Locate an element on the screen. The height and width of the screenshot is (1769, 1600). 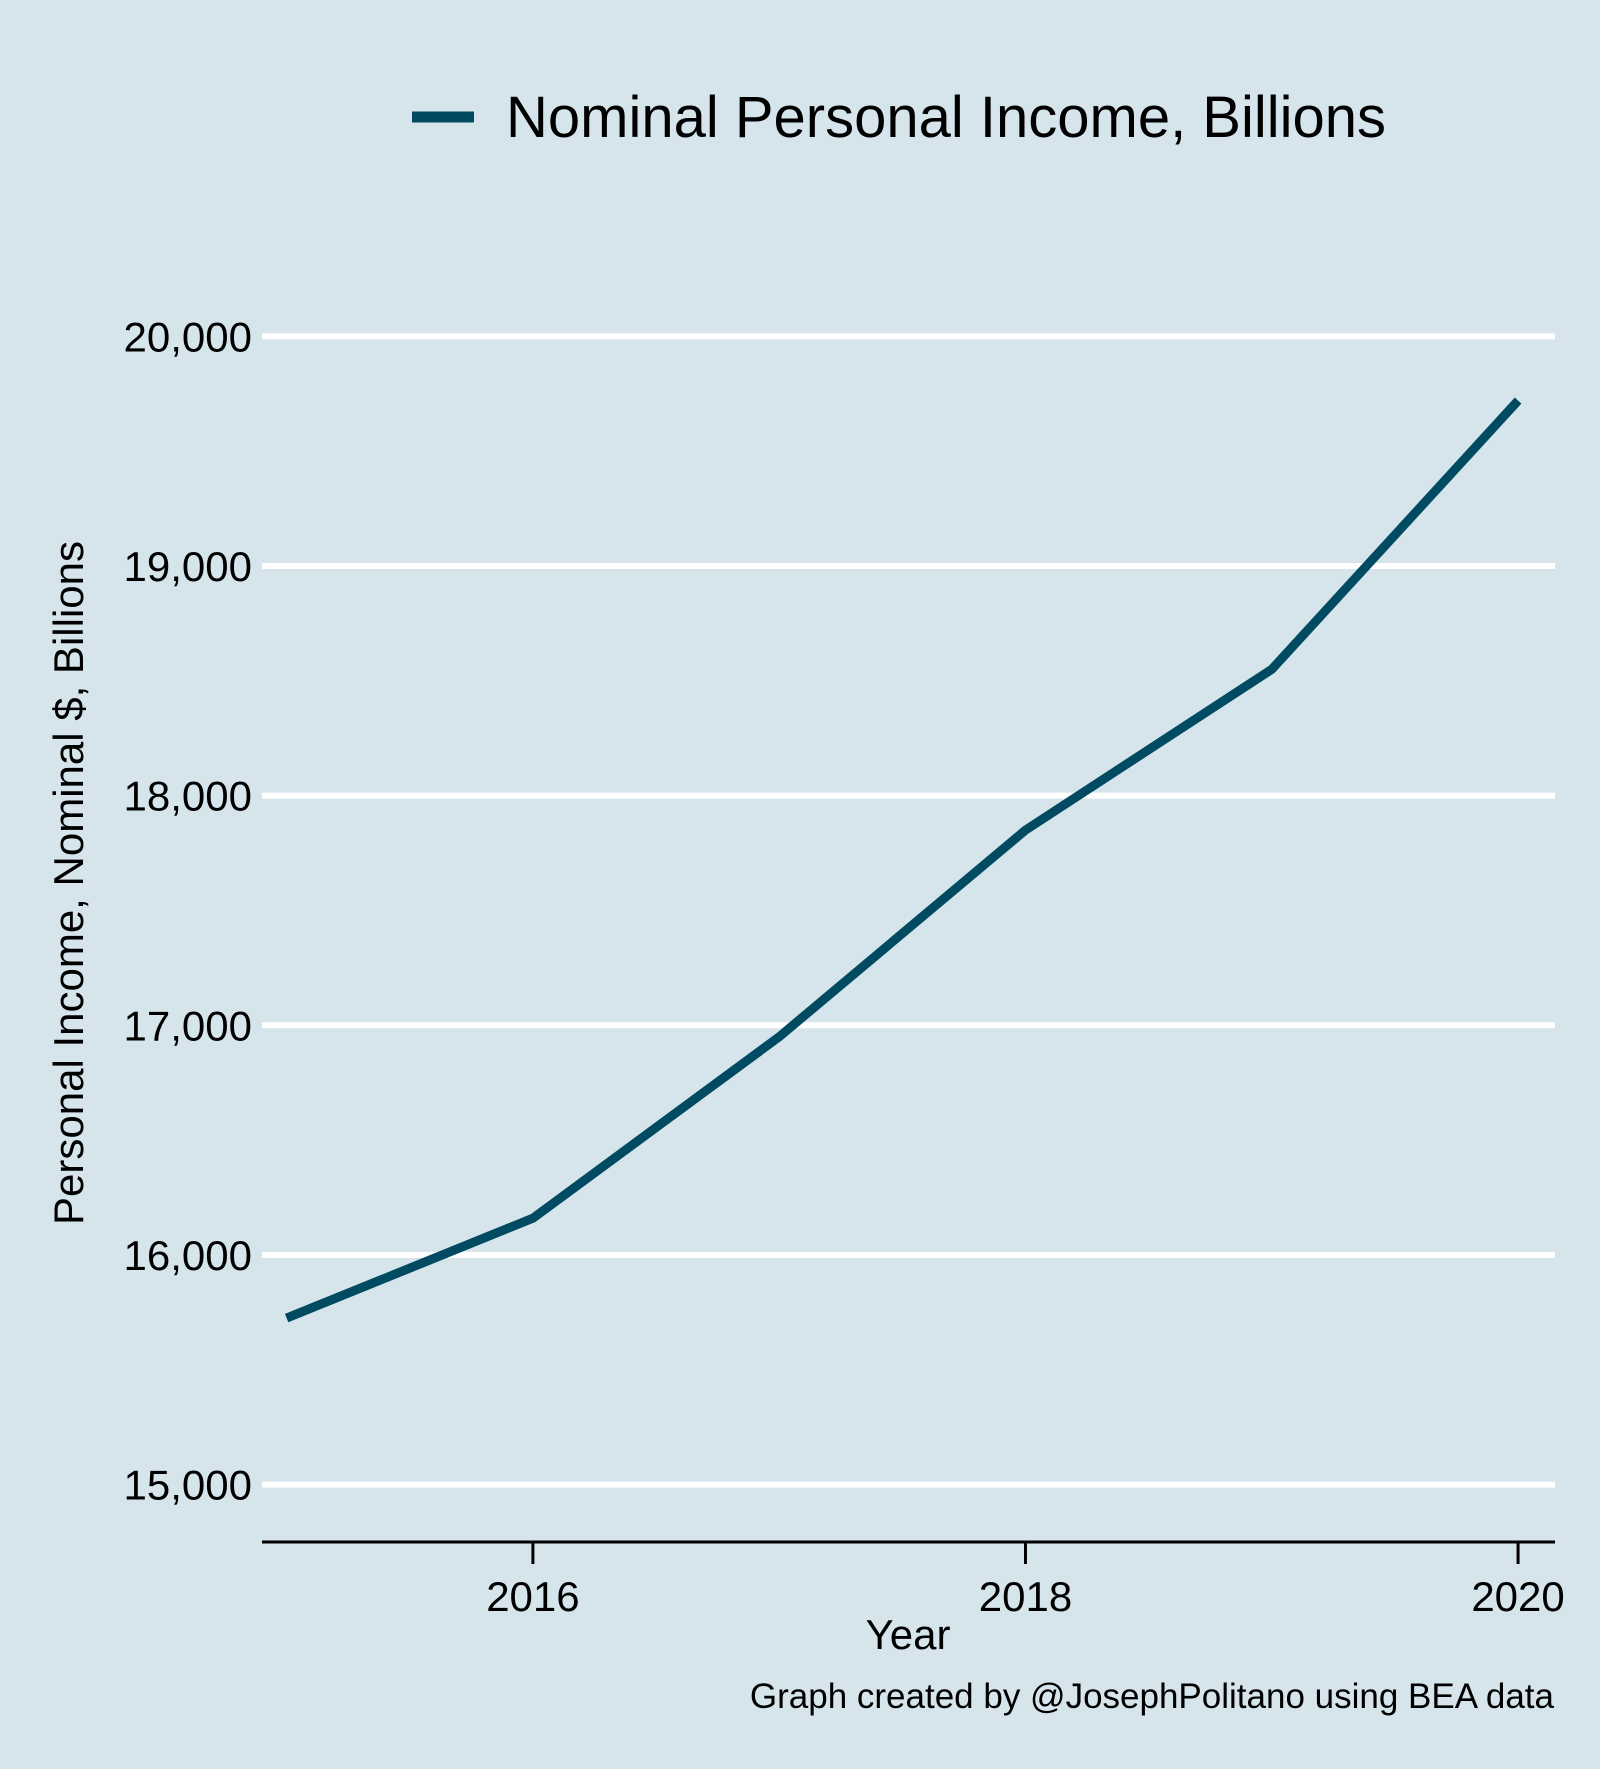
y-axis: 15,000 16,000 17,000 18,000 19,000 20,000 is located at coordinates (188, 910).